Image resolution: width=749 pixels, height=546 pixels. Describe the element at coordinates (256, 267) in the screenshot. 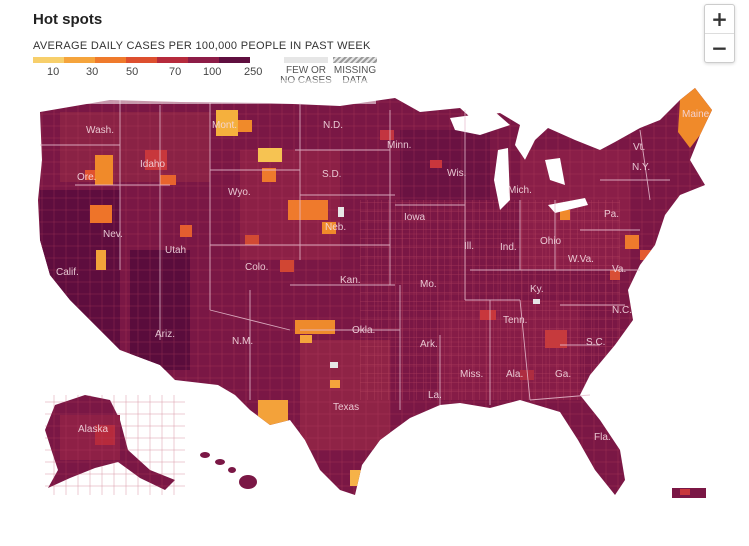

I see `state-label-colo: Colo.` at that location.